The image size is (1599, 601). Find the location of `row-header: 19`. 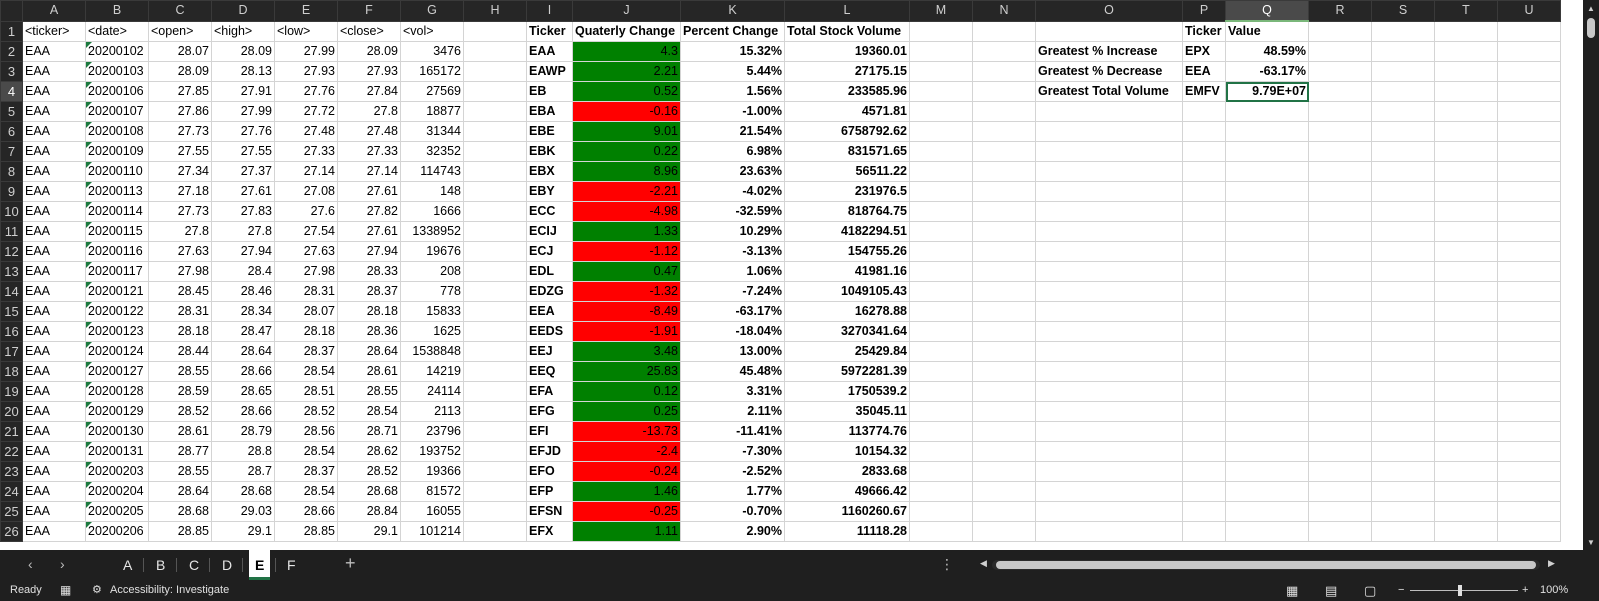

row-header: 19 is located at coordinates (11, 391).